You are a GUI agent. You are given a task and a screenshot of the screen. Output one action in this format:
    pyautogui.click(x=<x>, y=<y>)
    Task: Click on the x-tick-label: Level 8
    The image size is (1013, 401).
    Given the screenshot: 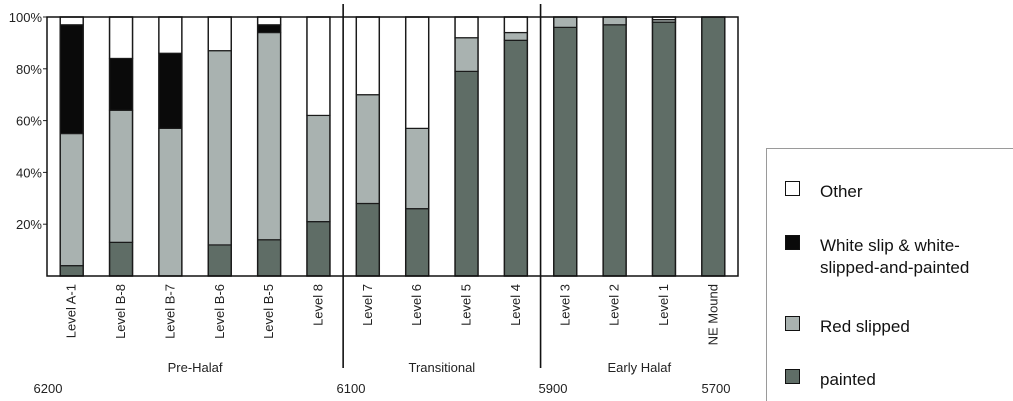 What is the action you would take?
    pyautogui.click(x=317, y=305)
    